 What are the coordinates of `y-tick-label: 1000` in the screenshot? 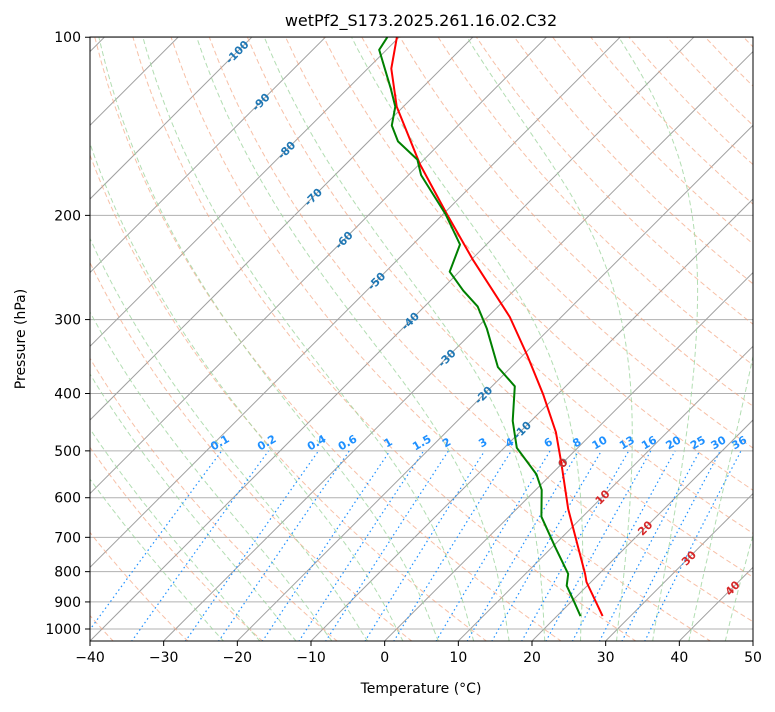 It's located at (63, 630).